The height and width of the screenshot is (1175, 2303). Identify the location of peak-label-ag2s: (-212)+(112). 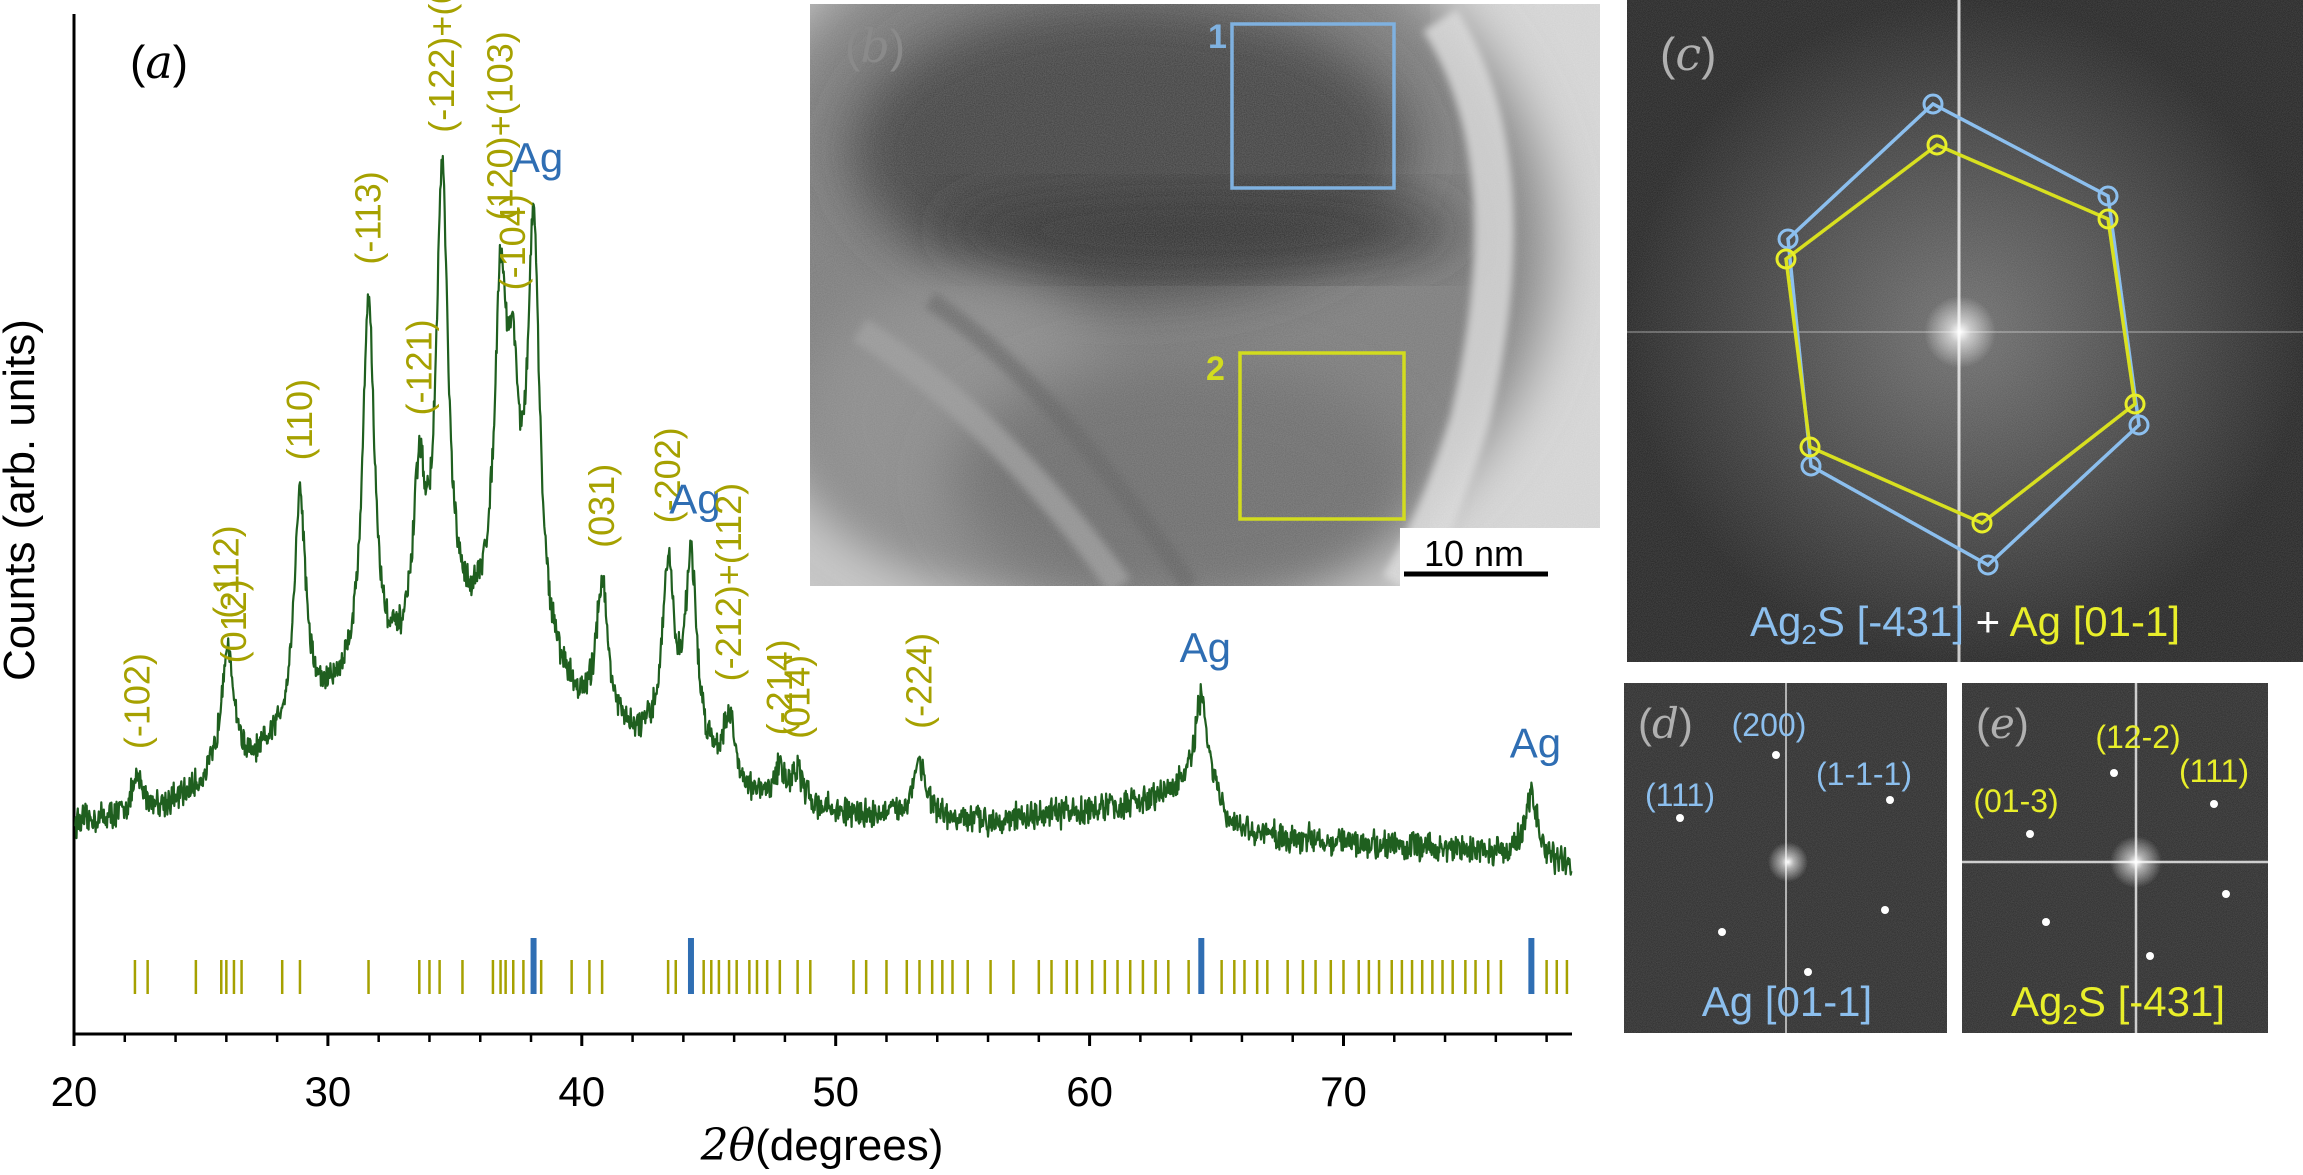
(728, 582).